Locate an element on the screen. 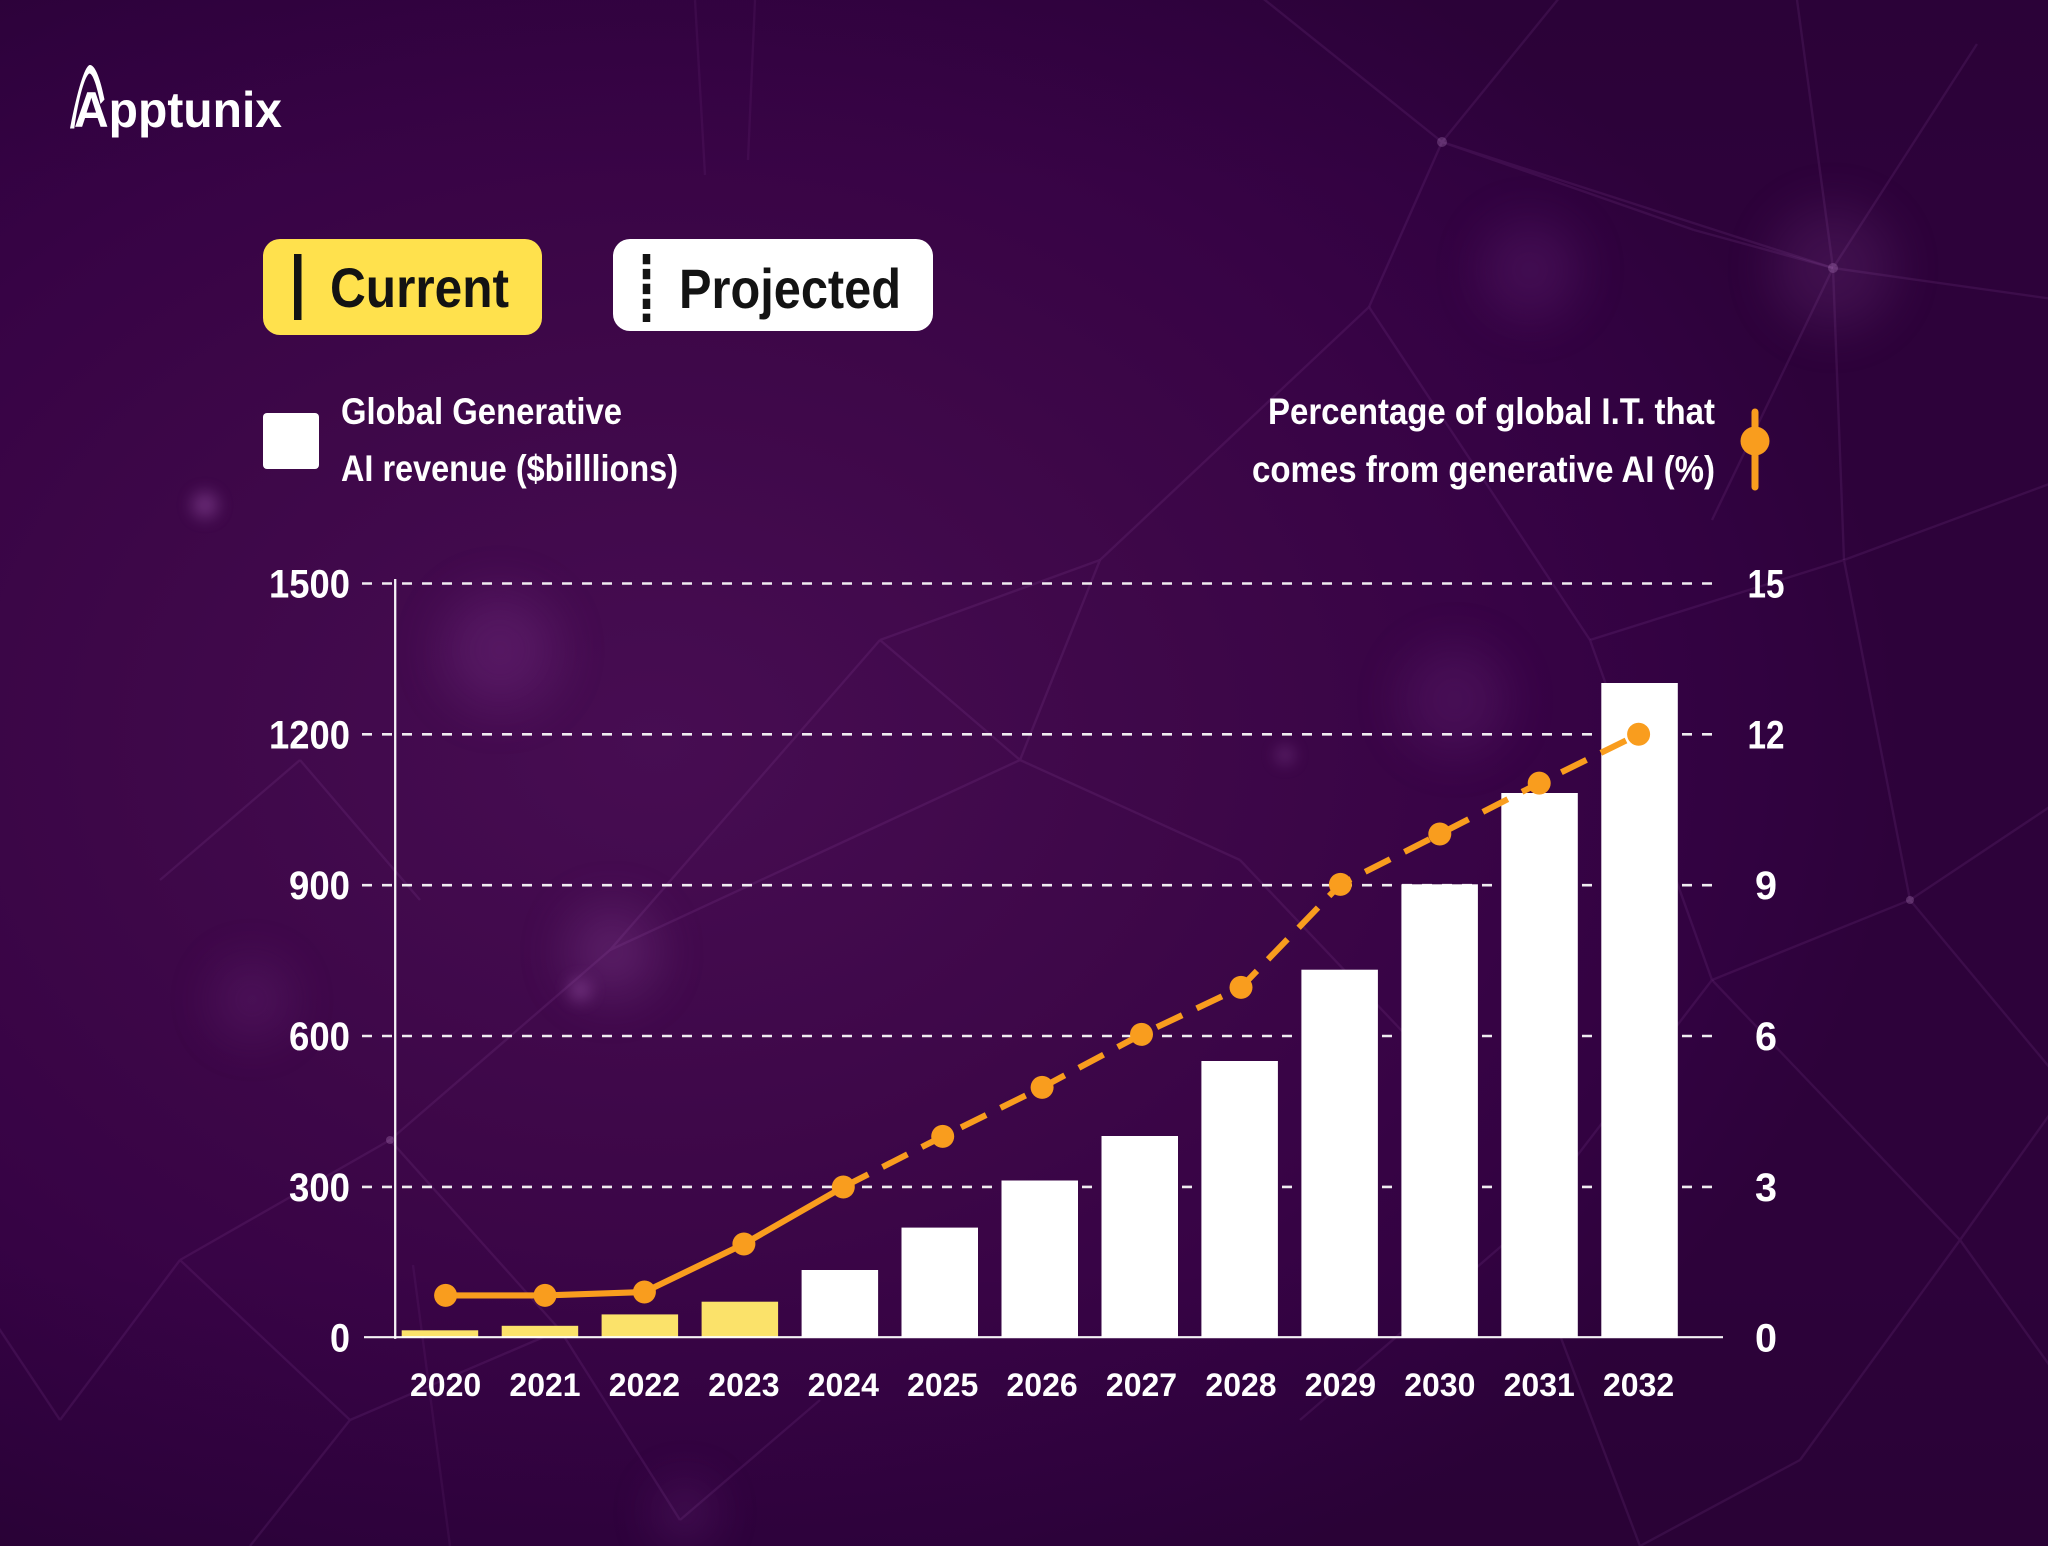 The height and width of the screenshot is (1546, 2048). svg-text: 12 is located at coordinates (1766, 735).